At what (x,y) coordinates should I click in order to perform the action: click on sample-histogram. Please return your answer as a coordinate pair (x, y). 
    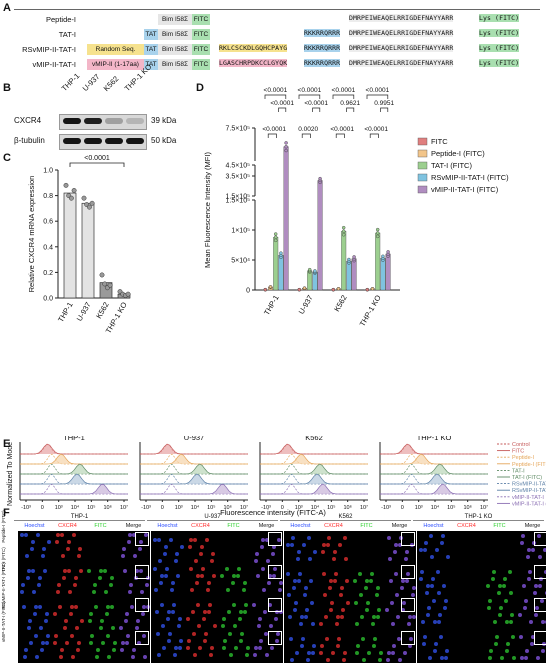
    Looking at the image, I should click on (194, 479).